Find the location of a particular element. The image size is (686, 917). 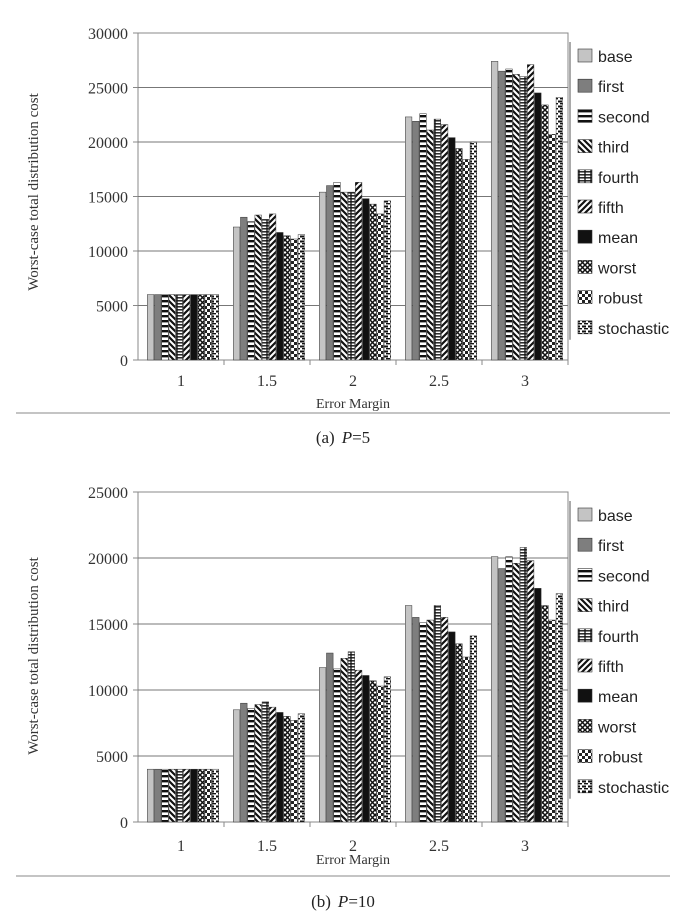

legend-swatch-fifth is located at coordinates (585, 665).